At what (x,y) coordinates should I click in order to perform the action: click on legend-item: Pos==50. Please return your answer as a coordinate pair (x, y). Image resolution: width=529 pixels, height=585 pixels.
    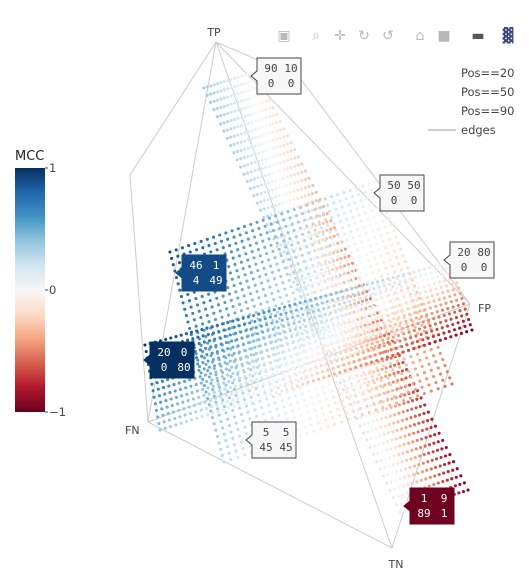
    Looking at the image, I should click on (487, 92).